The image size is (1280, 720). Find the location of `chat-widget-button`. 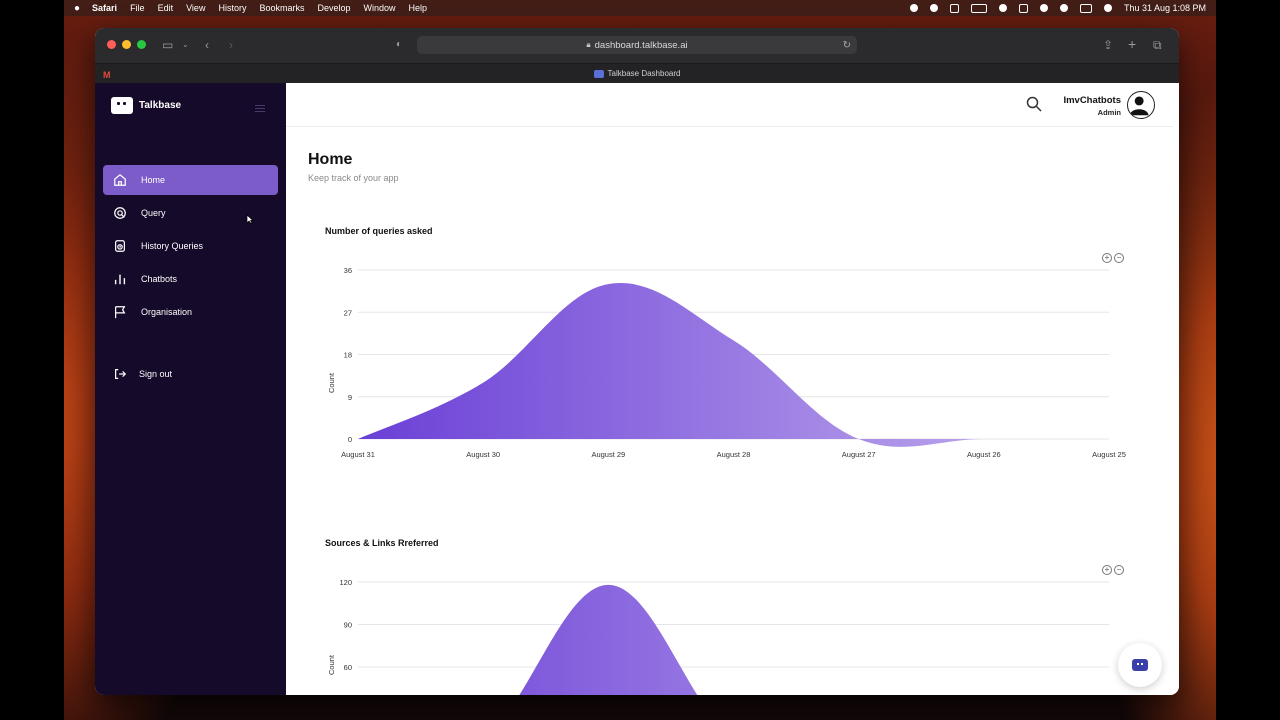

chat-widget-button is located at coordinates (1140, 665).